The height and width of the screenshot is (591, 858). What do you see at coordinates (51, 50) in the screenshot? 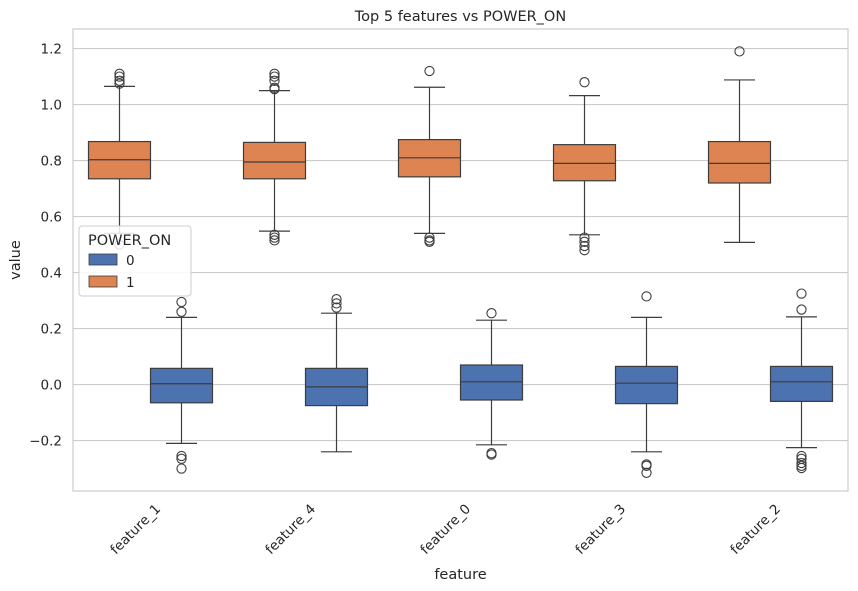
I see `y-tick-label: 1.2` at bounding box center [51, 50].